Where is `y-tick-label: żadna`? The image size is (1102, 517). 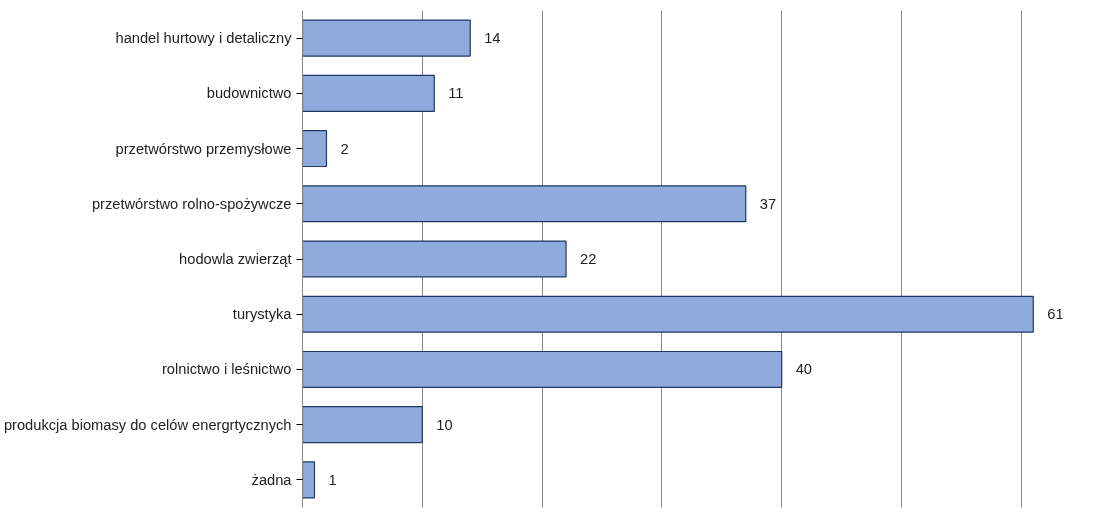 y-tick-label: żadna is located at coordinates (272, 479).